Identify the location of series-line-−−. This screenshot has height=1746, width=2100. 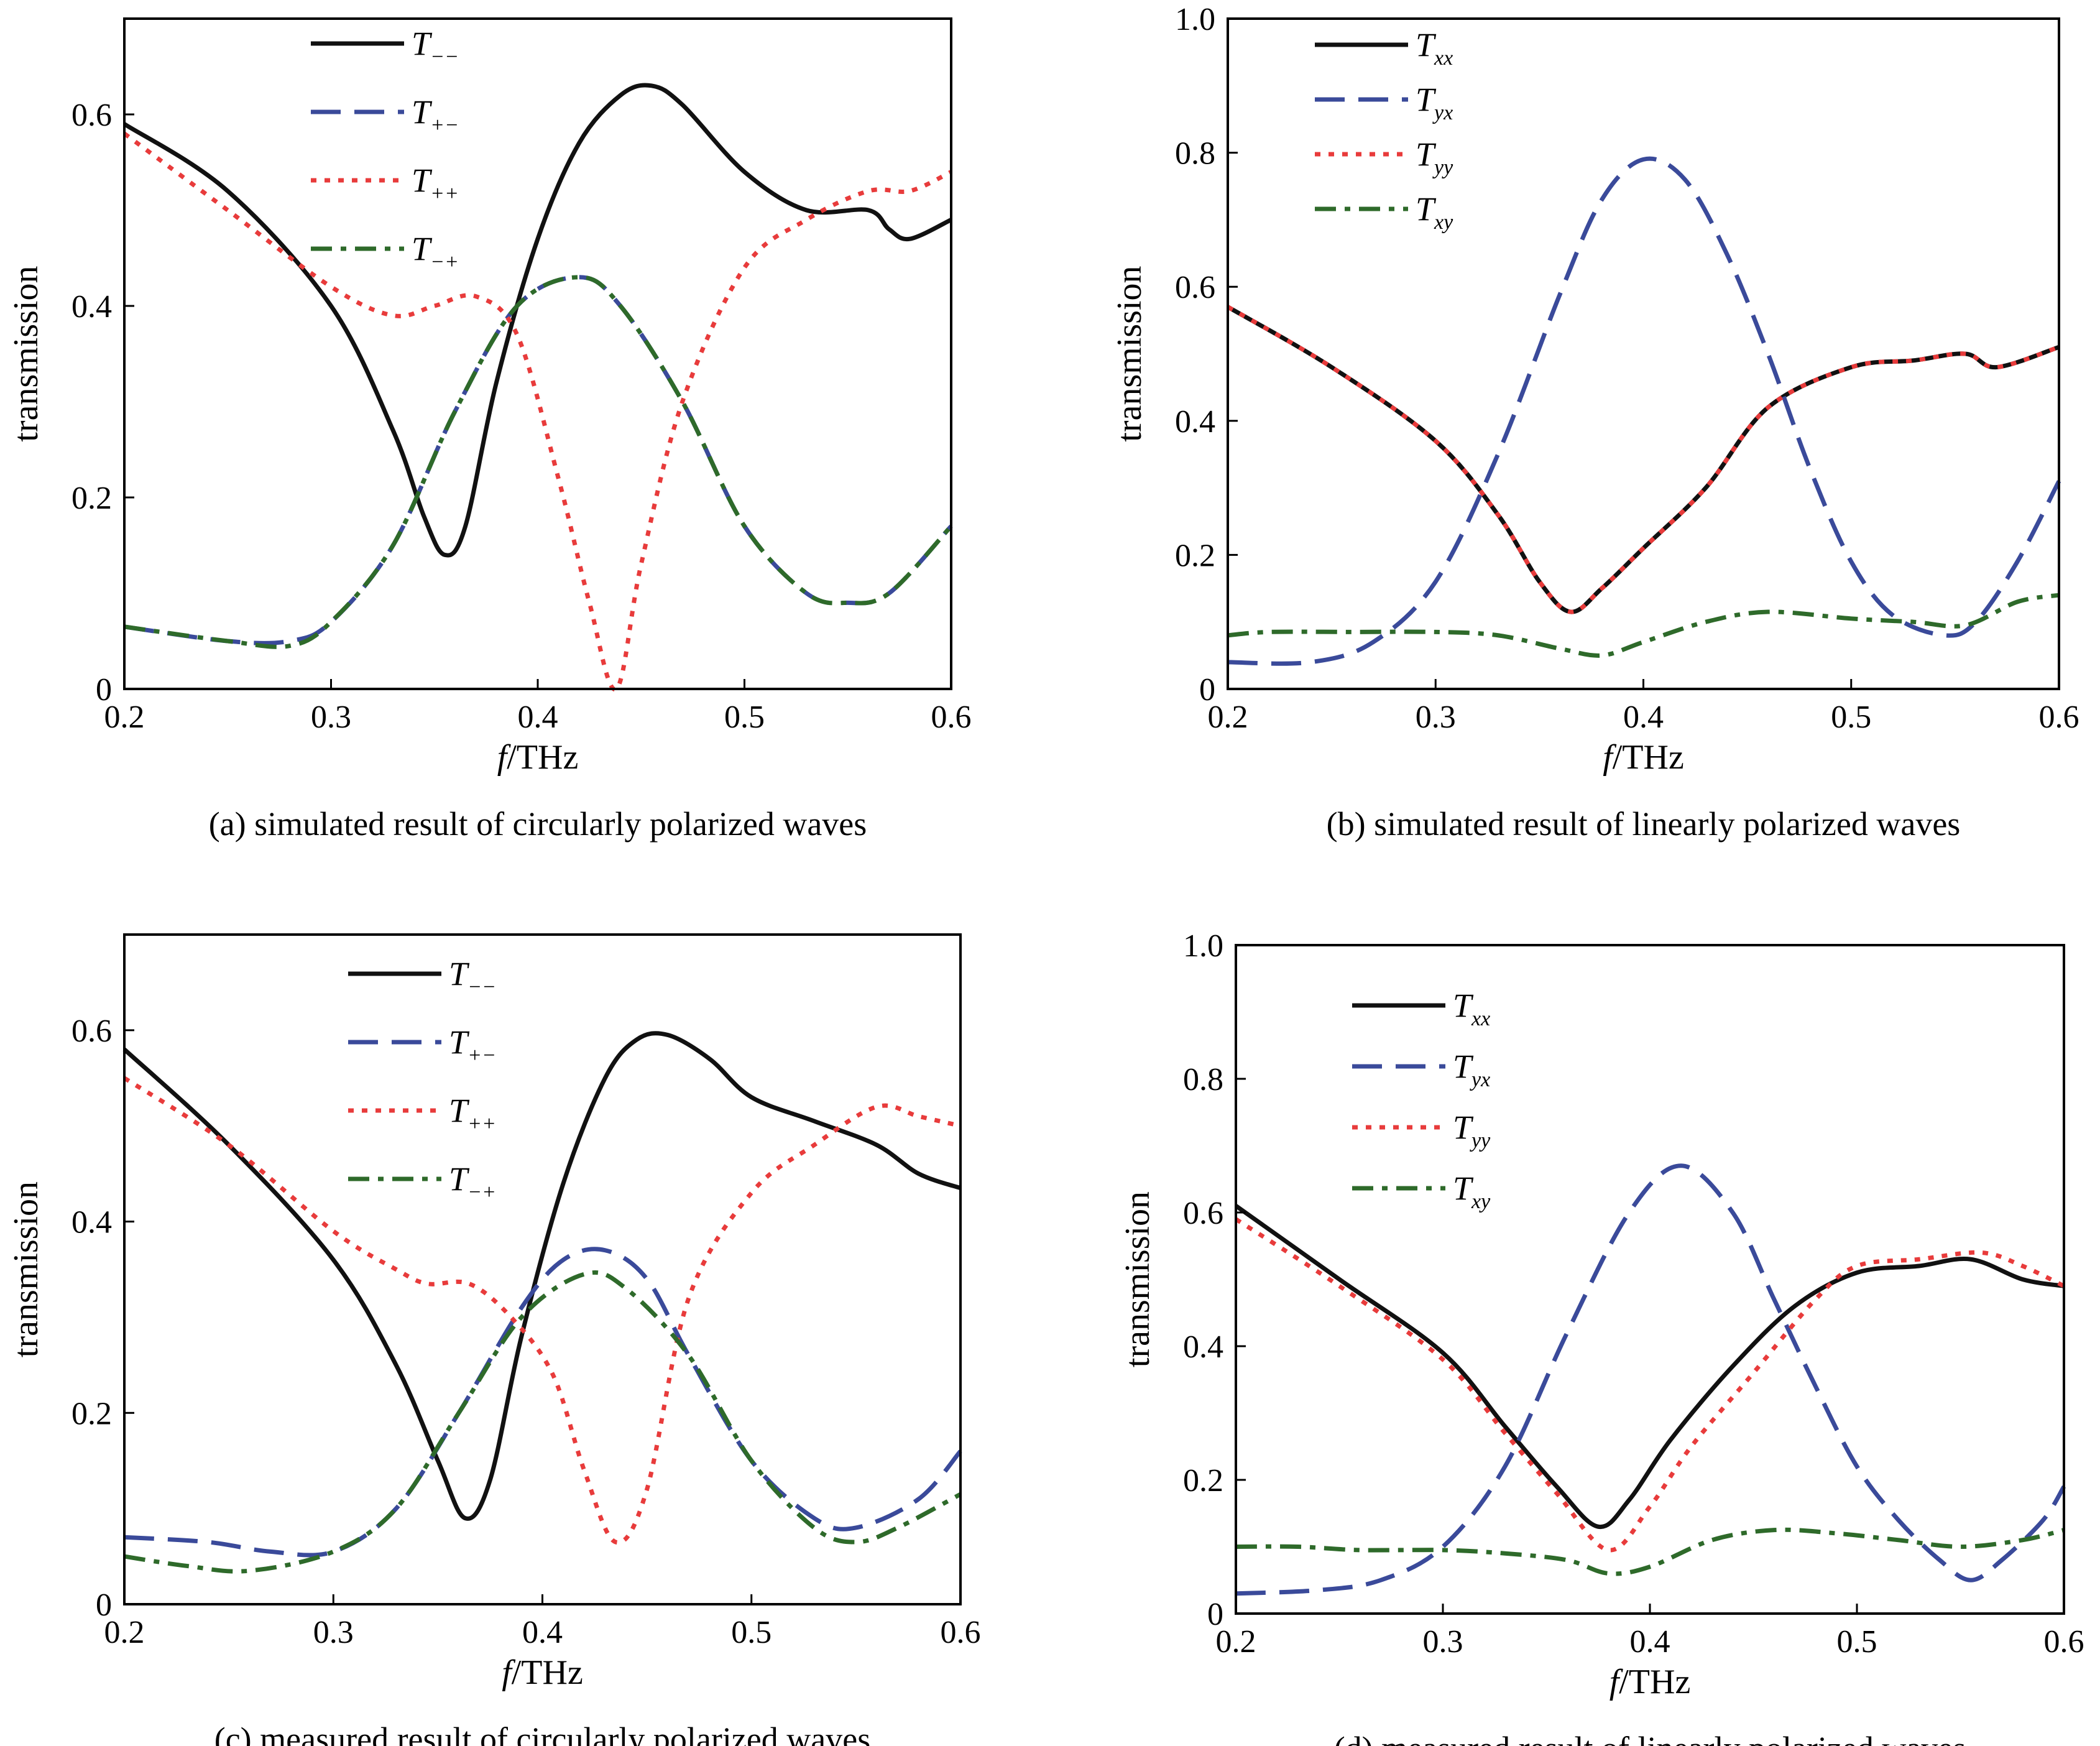
(542, 1276).